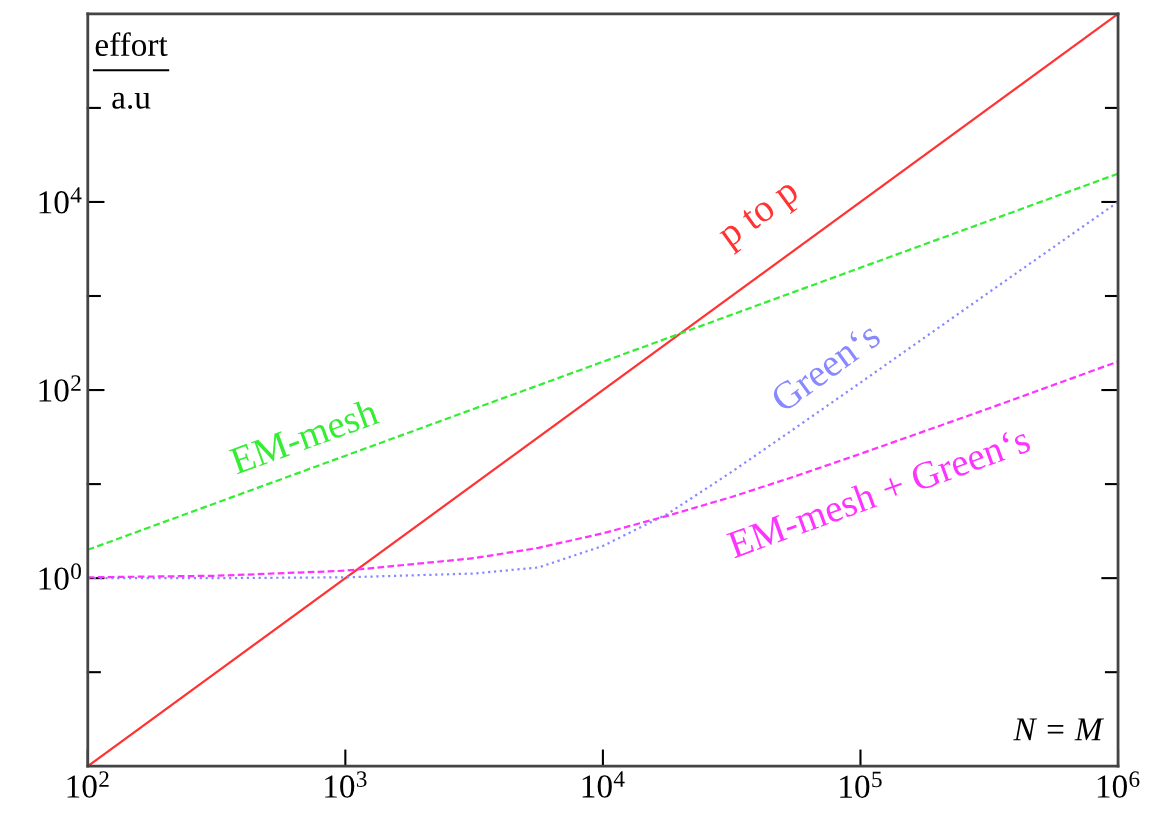 The image size is (1155, 816). What do you see at coordinates (346, 784) in the screenshot?
I see `x-tick-label: 10$^{3}$` at bounding box center [346, 784].